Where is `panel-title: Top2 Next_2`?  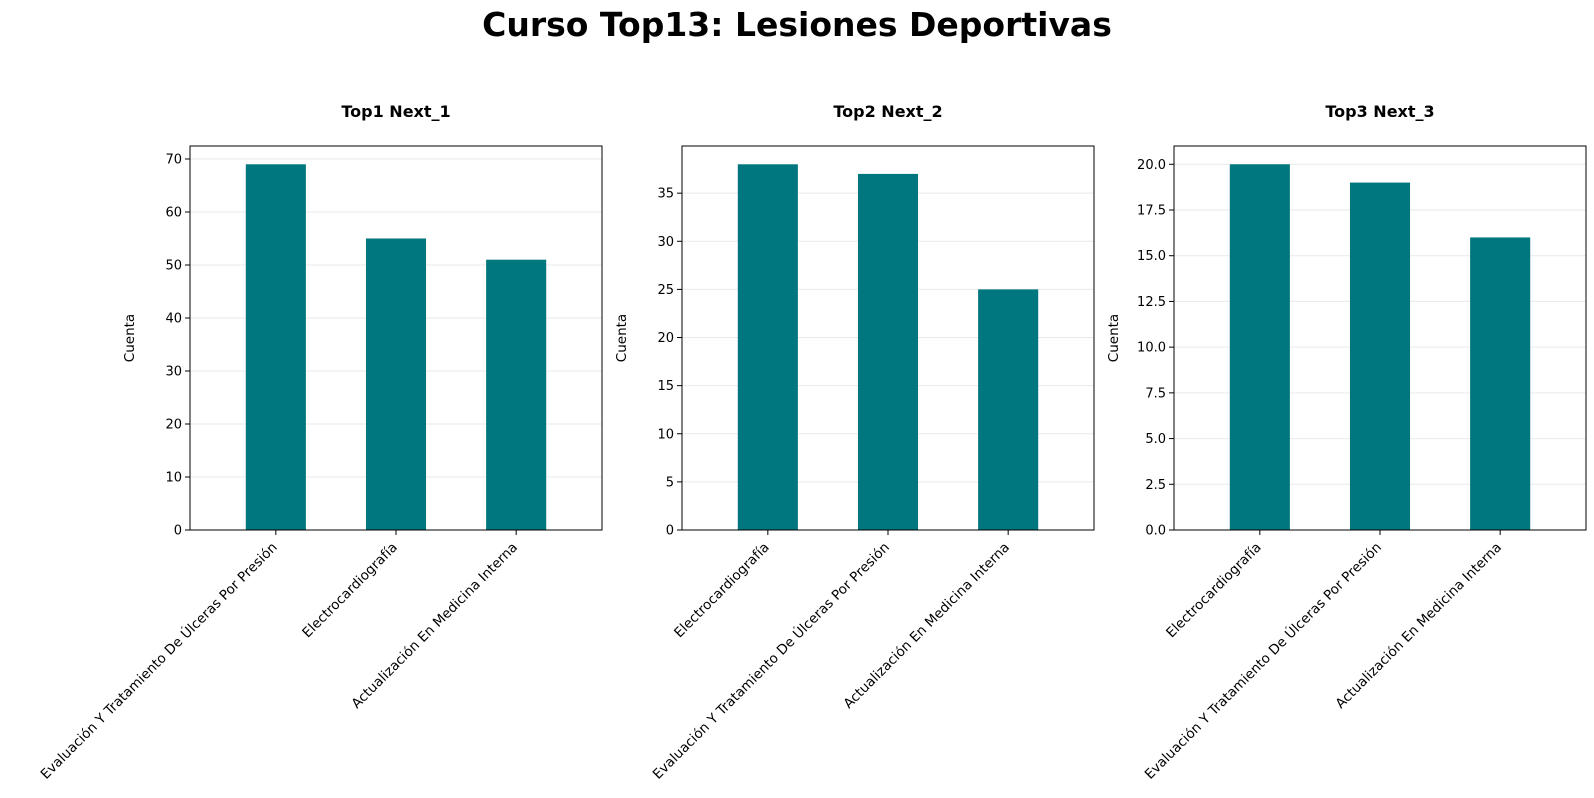 panel-title: Top2 Next_2 is located at coordinates (887, 111).